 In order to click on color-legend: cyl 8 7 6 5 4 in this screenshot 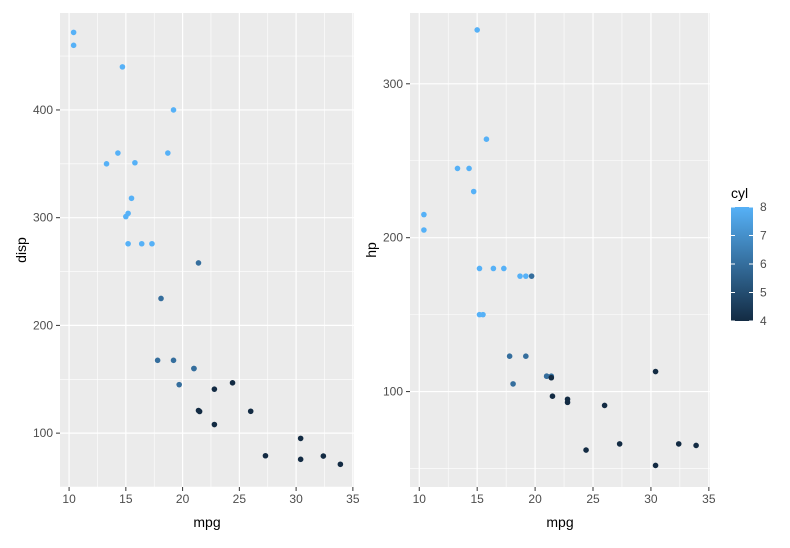, I will do `click(749, 256)`.